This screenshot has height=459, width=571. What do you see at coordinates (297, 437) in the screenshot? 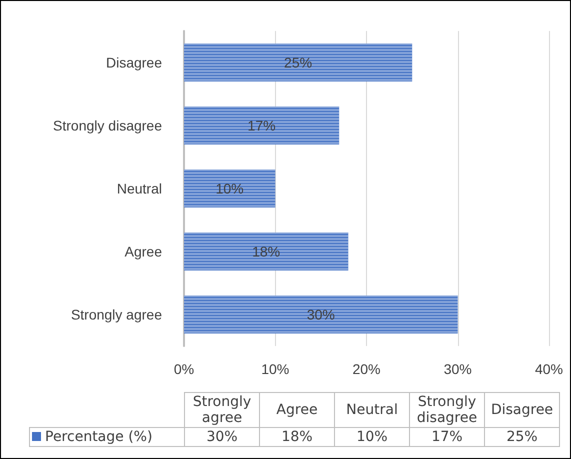
I see `text: 18%` at bounding box center [297, 437].